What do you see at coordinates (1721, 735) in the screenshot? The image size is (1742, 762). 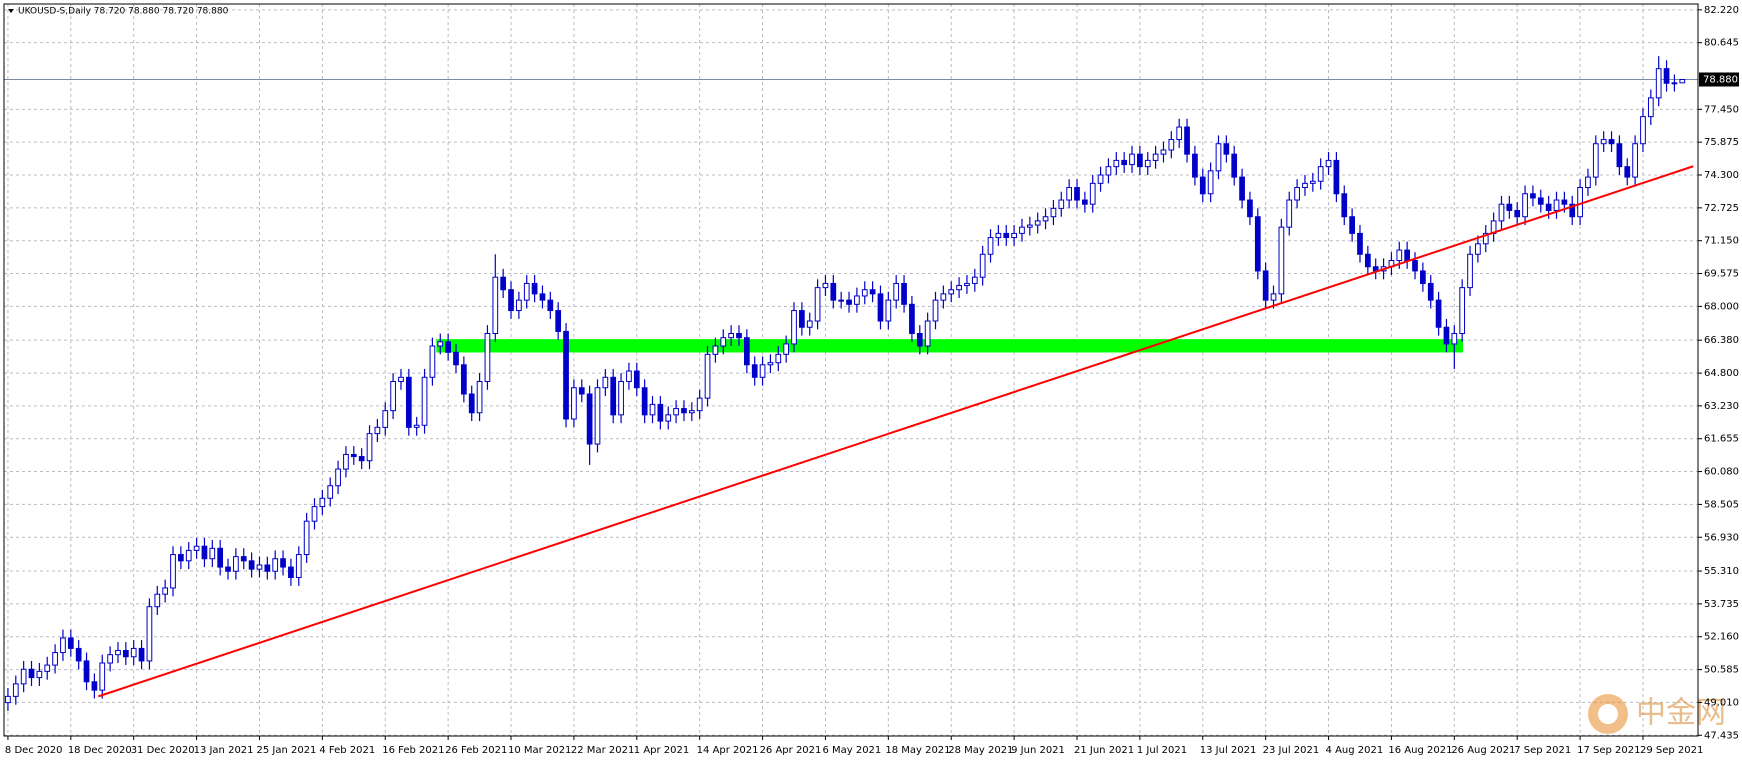 I see `y-tick-label: 47.435` at bounding box center [1721, 735].